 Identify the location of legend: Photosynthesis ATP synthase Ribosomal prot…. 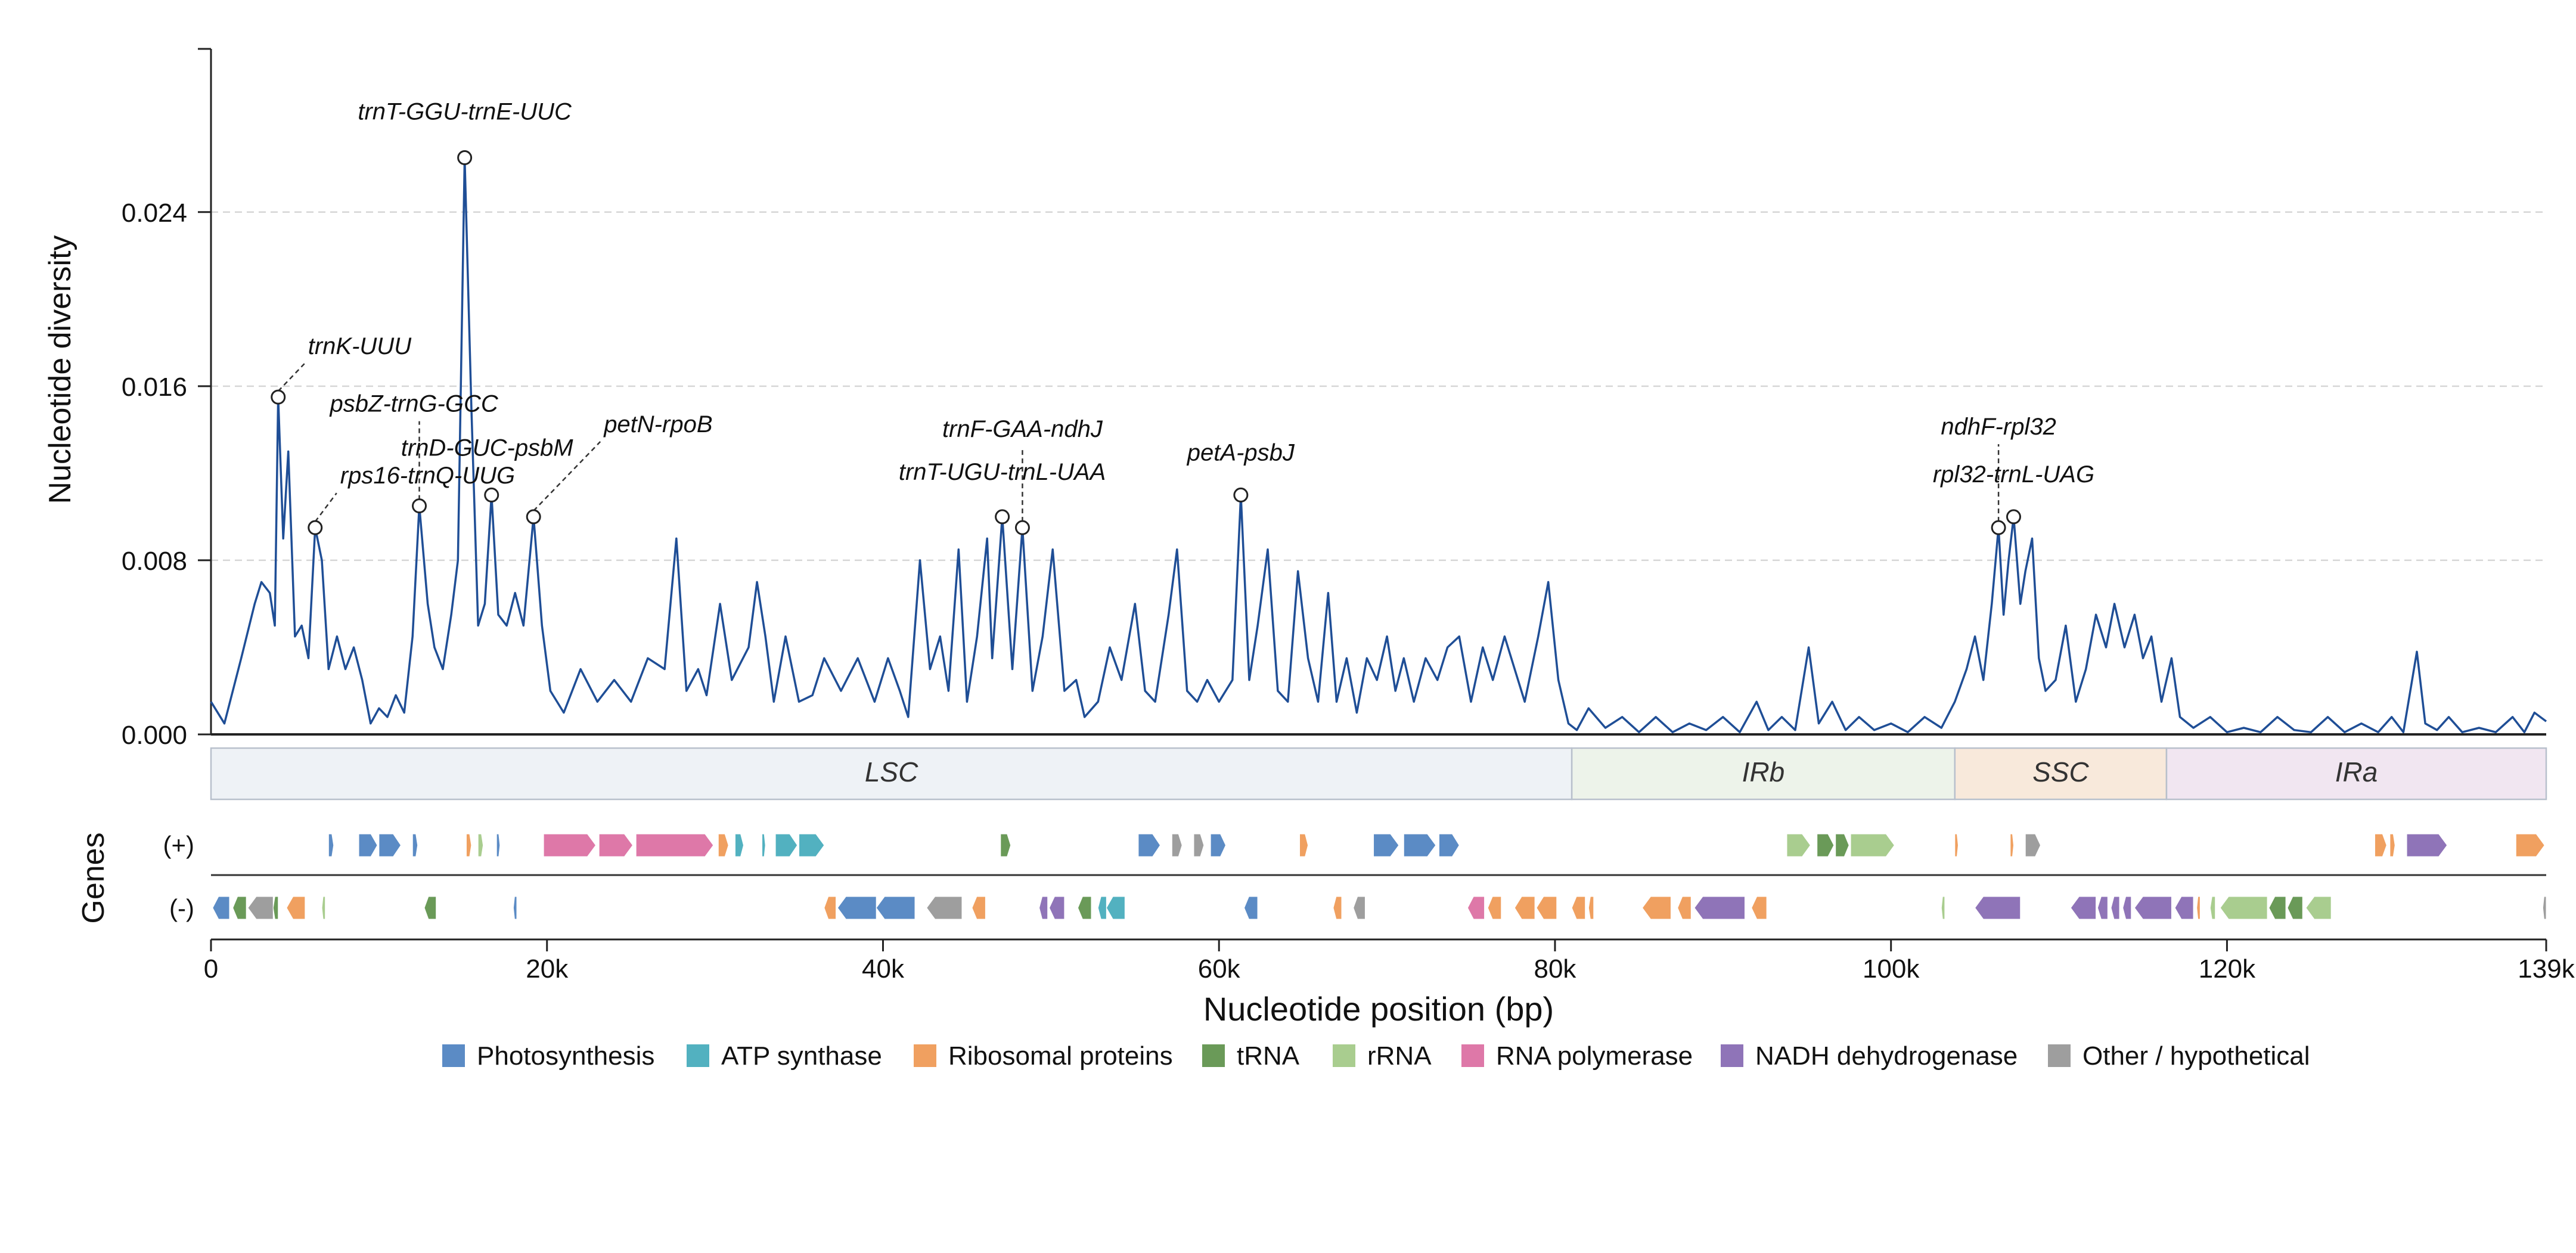
(1376, 1056).